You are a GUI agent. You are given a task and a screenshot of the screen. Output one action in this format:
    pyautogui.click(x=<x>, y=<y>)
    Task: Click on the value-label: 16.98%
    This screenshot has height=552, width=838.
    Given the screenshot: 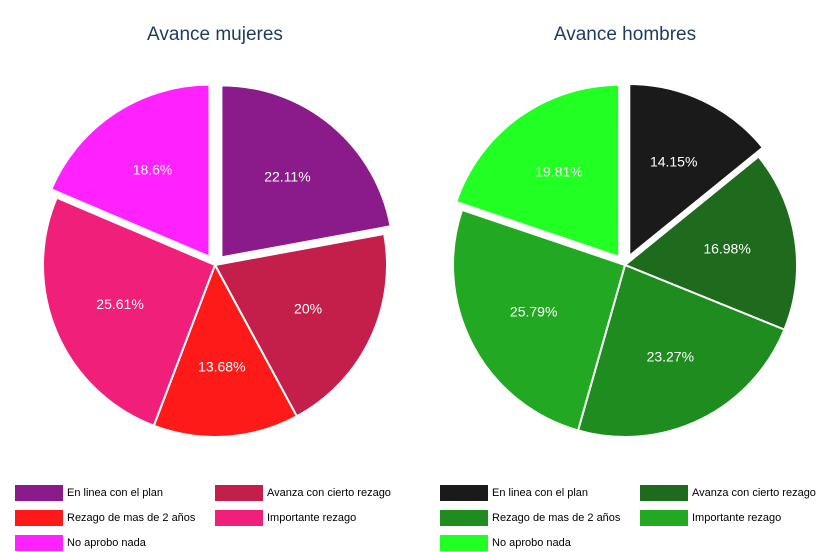 What is the action you would take?
    pyautogui.click(x=726, y=248)
    